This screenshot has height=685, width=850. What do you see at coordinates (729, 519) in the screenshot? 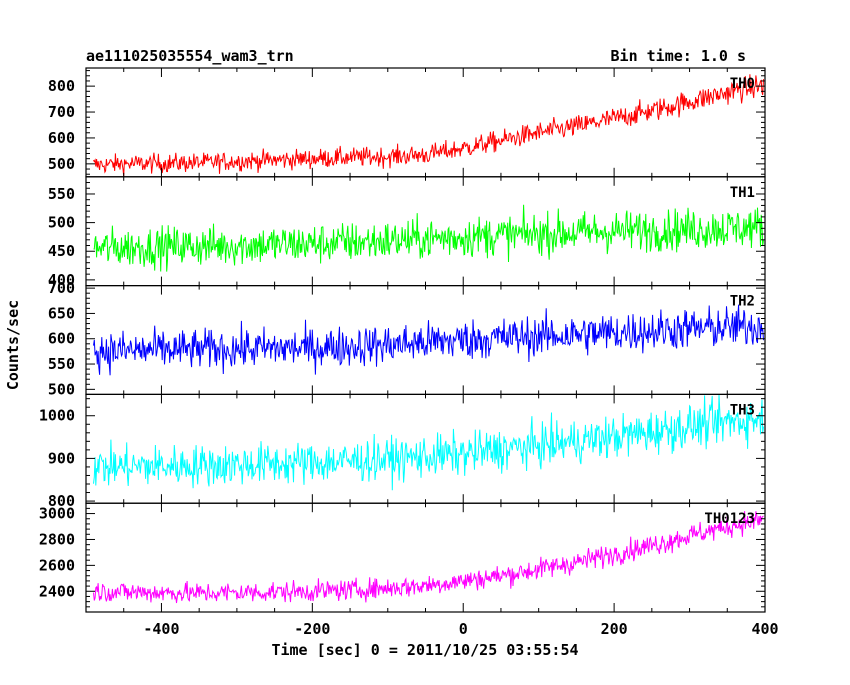
I see `panel-label-th0123: TH0123` at bounding box center [729, 519].